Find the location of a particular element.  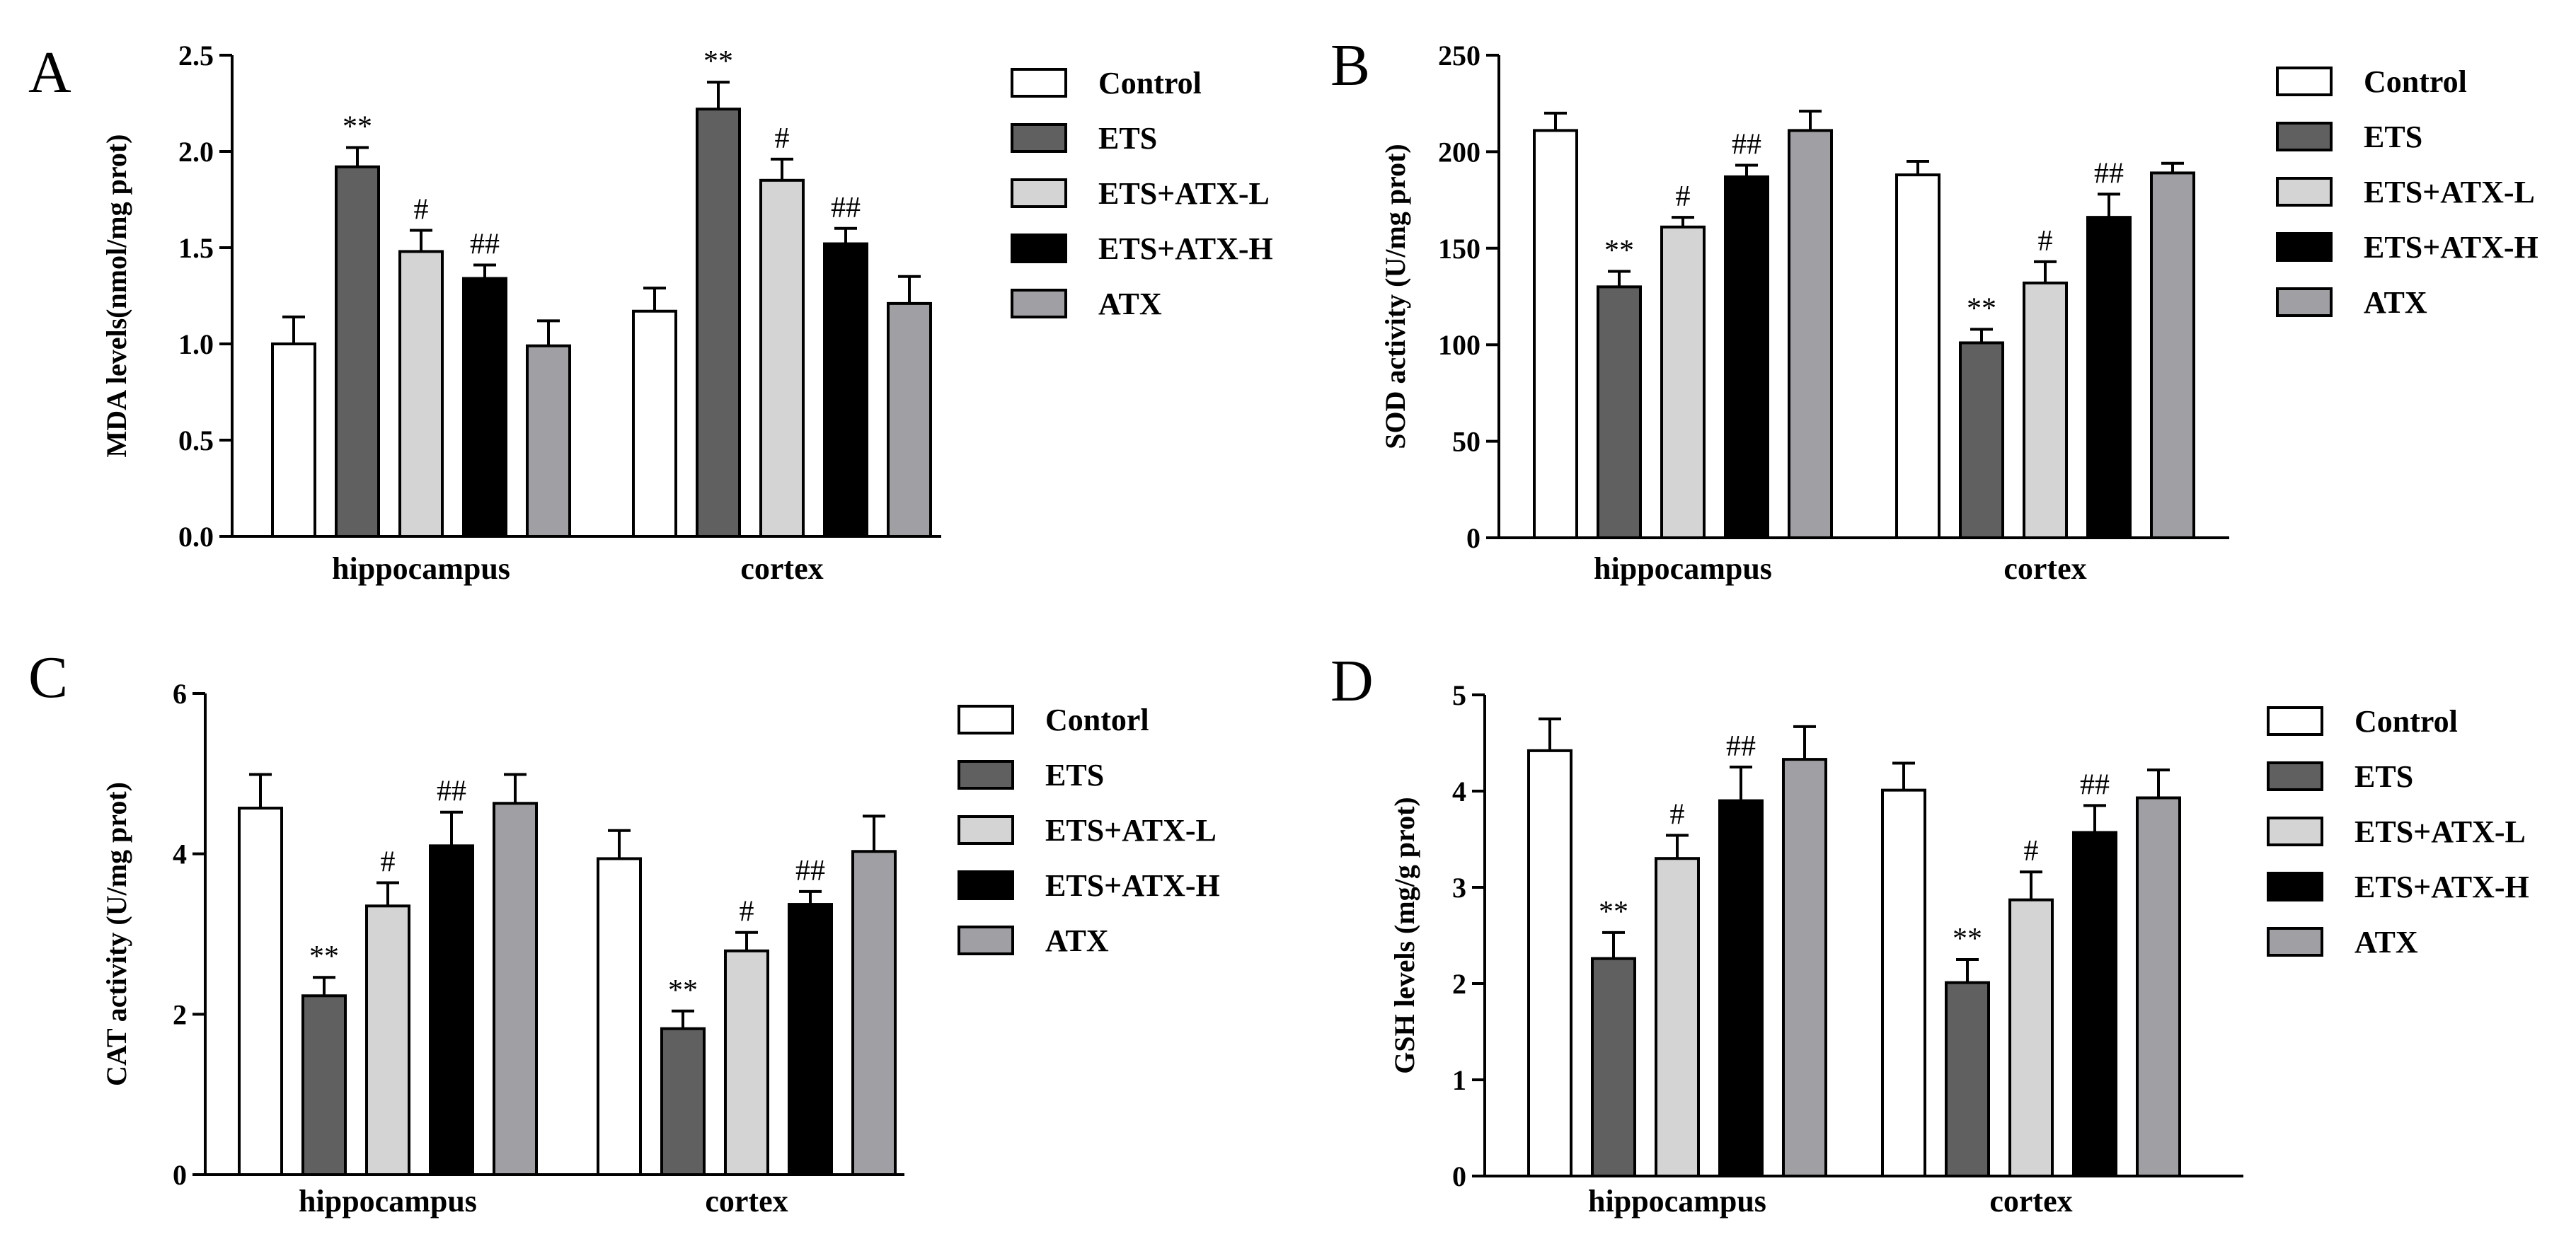

y-axis-label: CAT activity (U/mg prot) is located at coordinates (116, 934).